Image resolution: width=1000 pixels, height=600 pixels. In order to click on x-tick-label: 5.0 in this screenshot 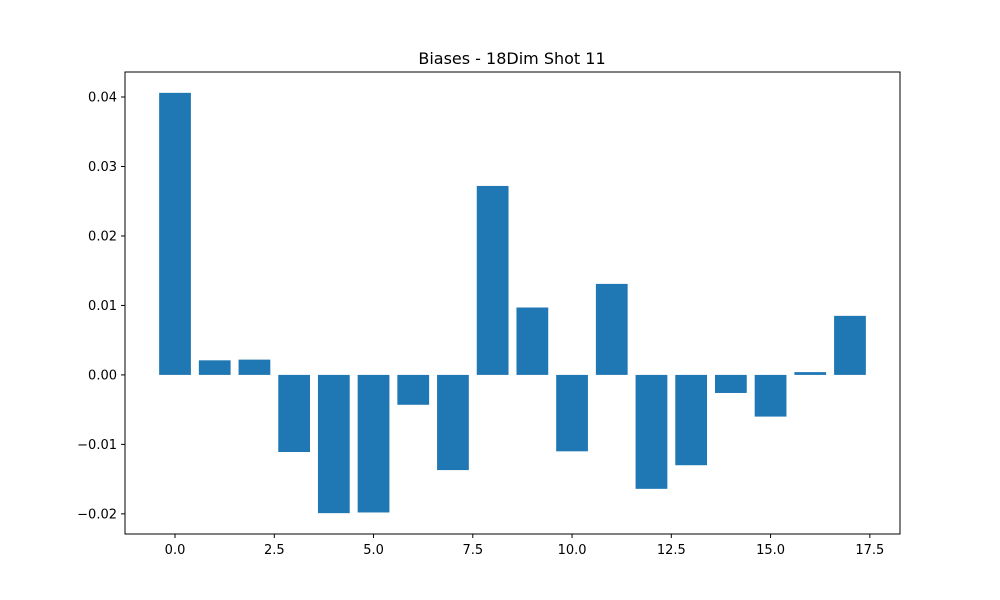, I will do `click(373, 550)`.